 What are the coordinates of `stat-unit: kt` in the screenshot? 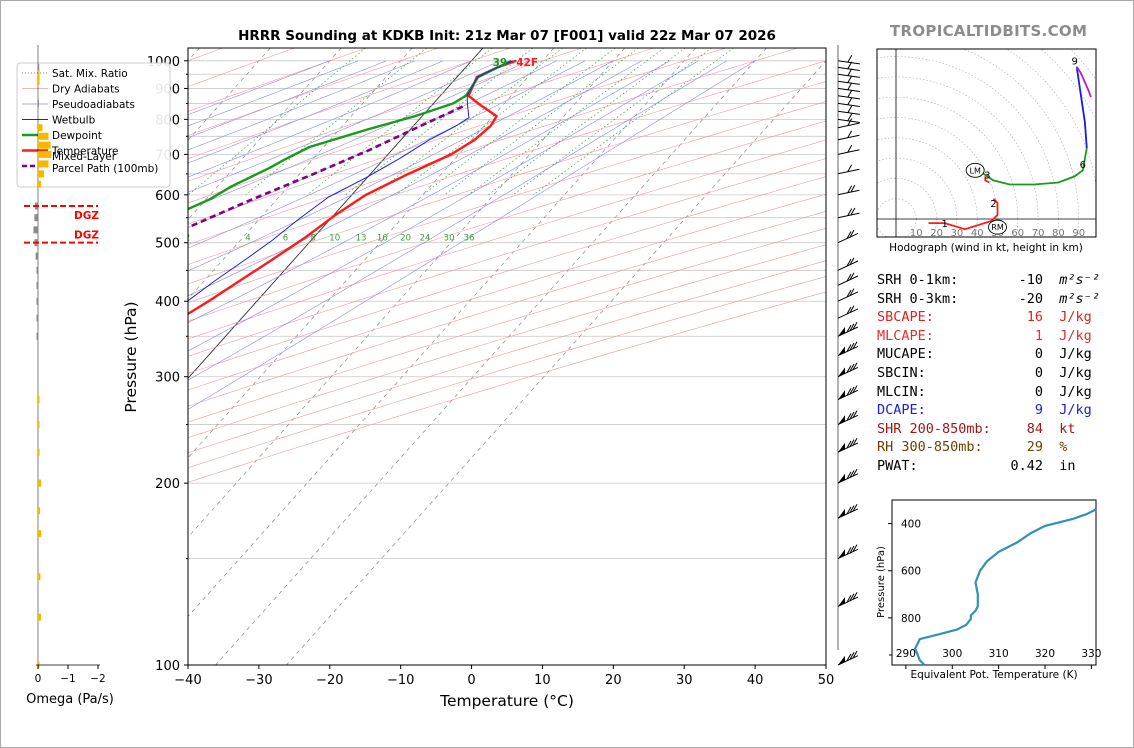 It's located at (1063, 428).